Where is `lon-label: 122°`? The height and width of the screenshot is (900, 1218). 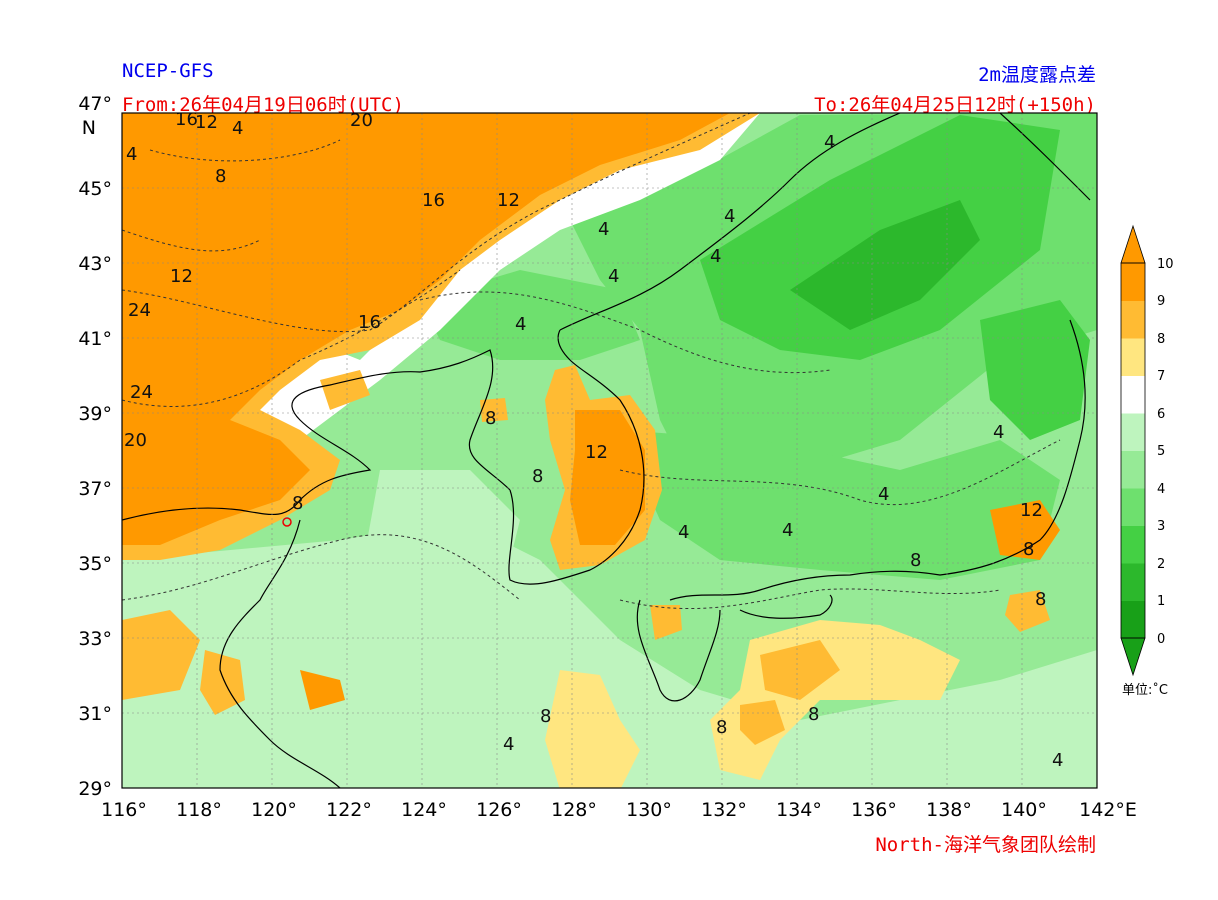
lon-label: 122° is located at coordinates (349, 810).